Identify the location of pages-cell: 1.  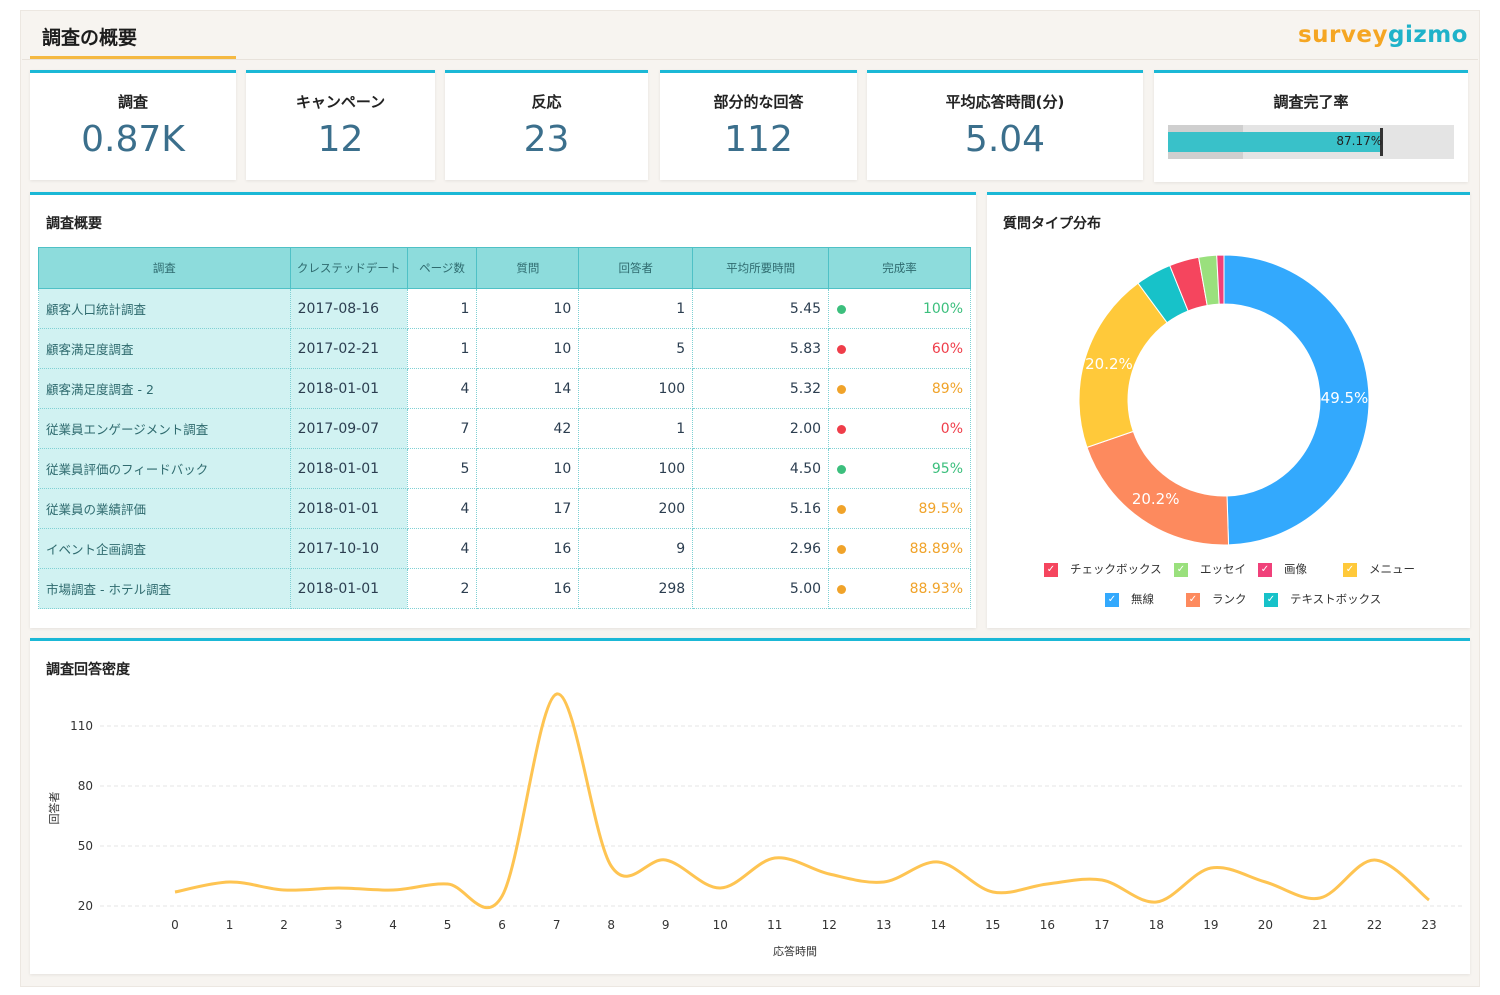
(442, 308).